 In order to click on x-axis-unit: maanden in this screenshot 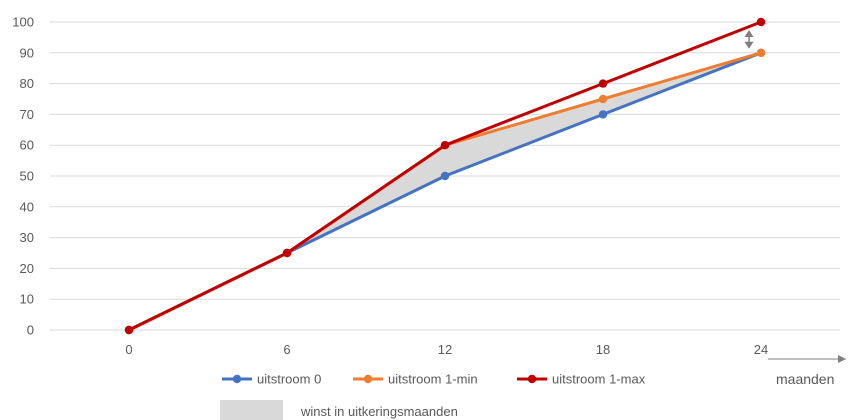, I will do `click(807, 371)`.